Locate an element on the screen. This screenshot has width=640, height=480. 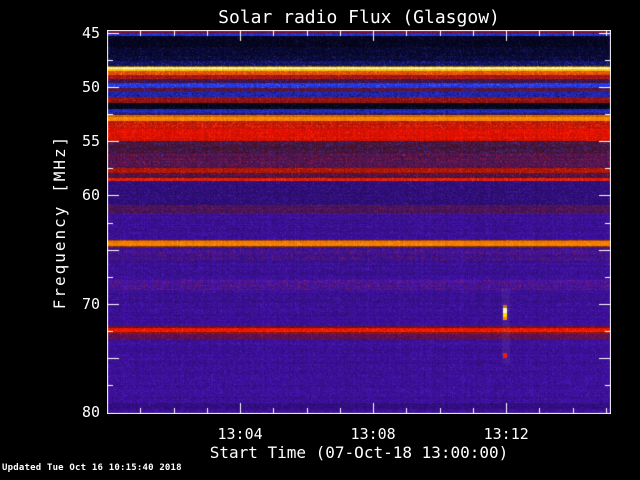
x-tick-label: 13:04 is located at coordinates (240, 434).